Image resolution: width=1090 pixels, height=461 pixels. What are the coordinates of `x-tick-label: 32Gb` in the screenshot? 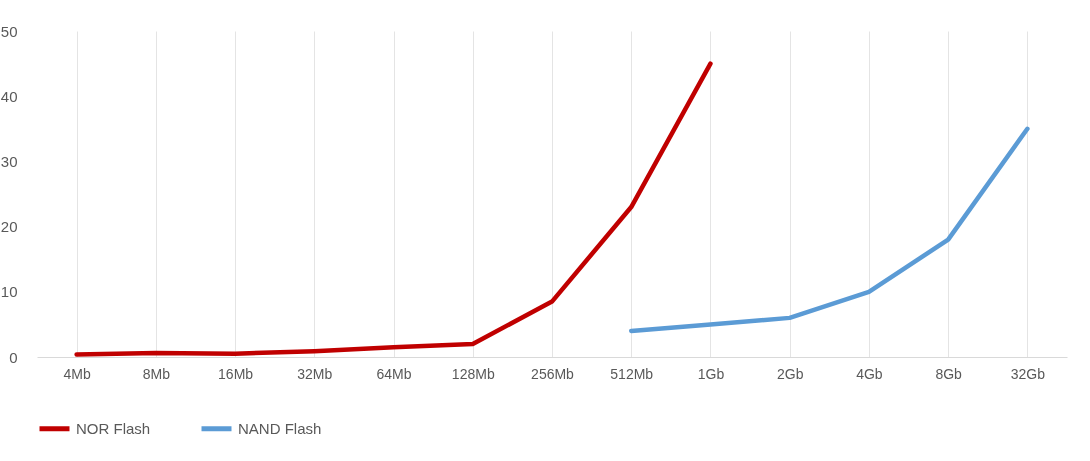 It's located at (1028, 373).